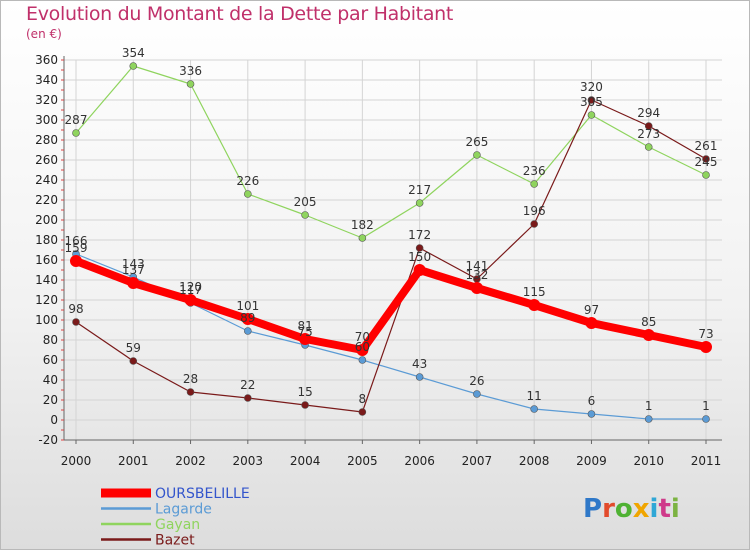 Image resolution: width=750 pixels, height=550 pixels. I want to click on data-label: 101, so click(247, 306).